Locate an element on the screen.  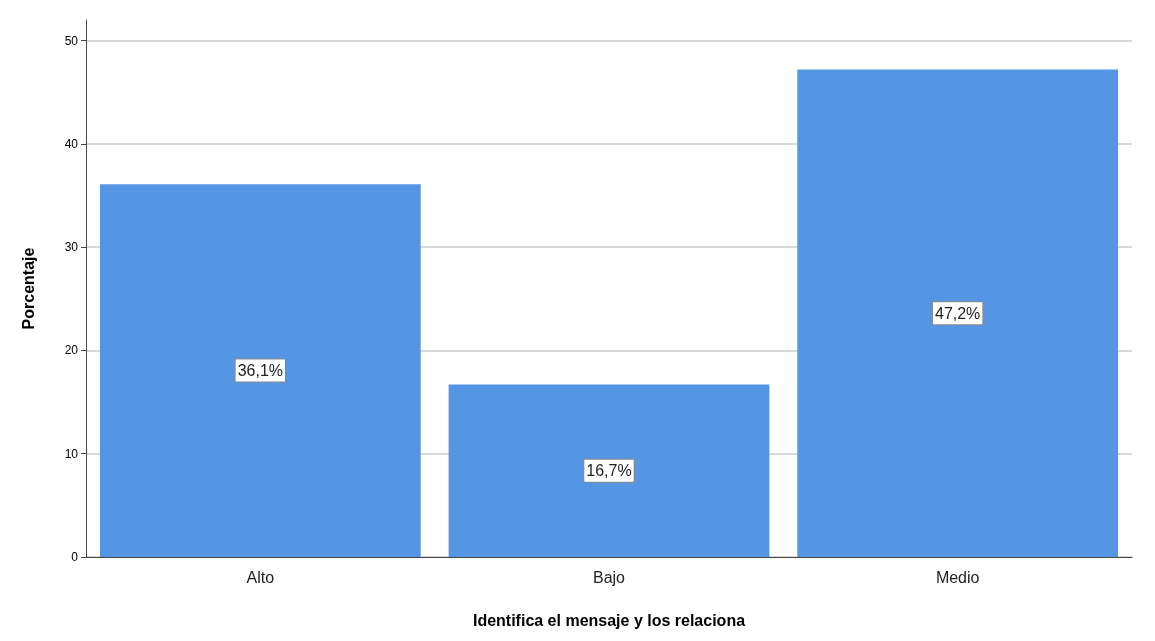
data-label: 36,1% is located at coordinates (260, 371).